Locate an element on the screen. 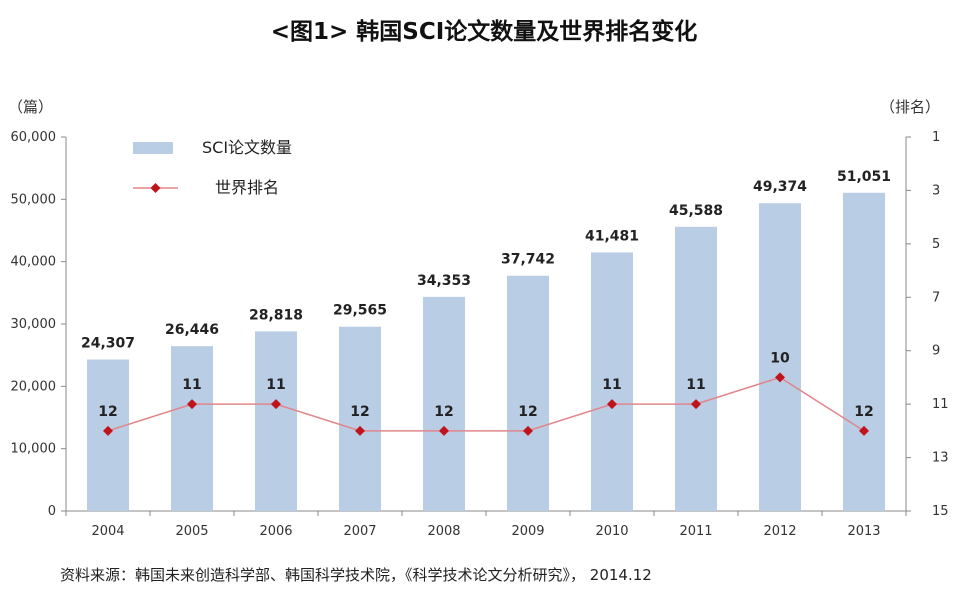  bar-data-label: 37,742 is located at coordinates (528, 260).